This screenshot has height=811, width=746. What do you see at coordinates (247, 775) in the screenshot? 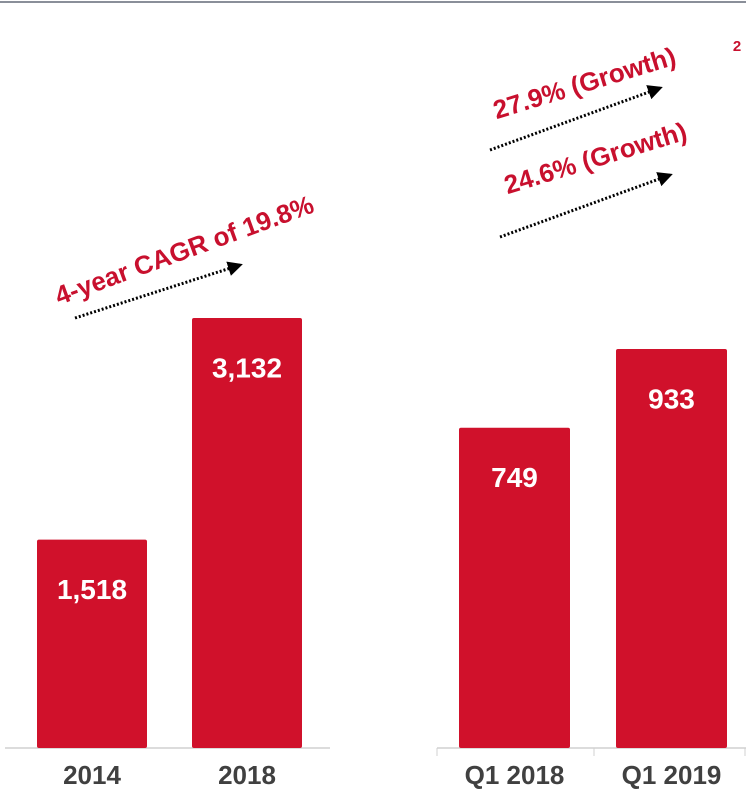
I see `x-tick-label: 2018` at bounding box center [247, 775].